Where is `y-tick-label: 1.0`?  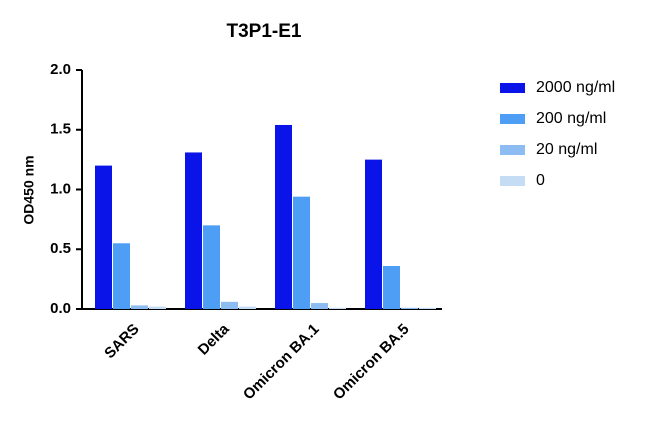 y-tick-label: 1.0 is located at coordinates (60, 188).